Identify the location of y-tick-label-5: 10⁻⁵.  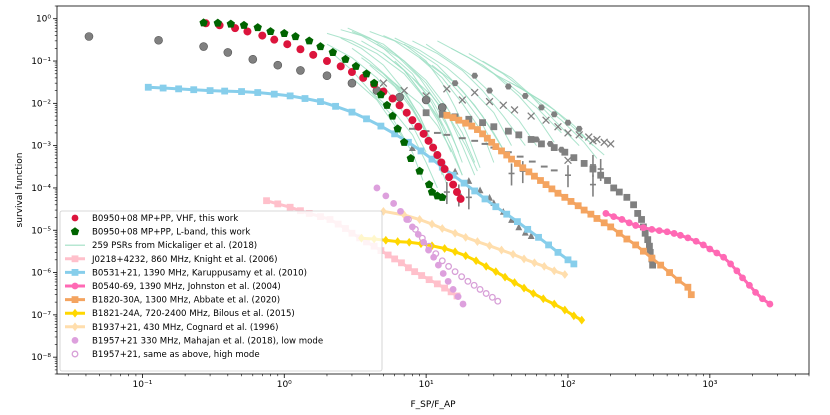
(41, 231).